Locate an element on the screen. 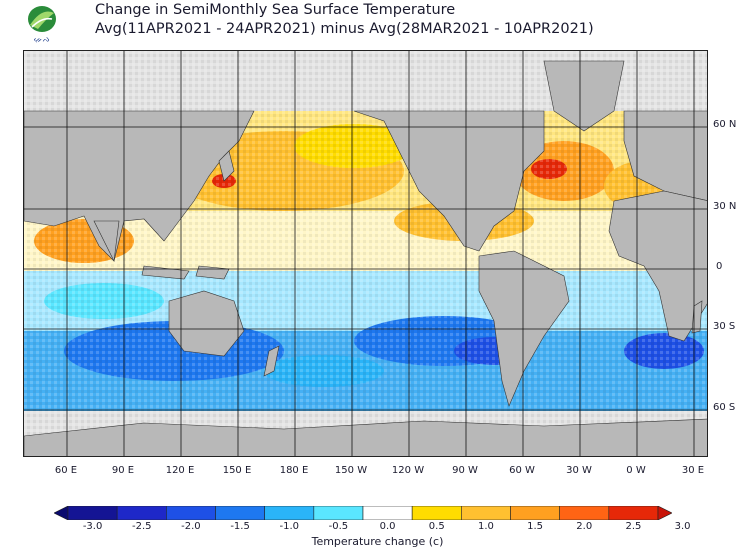 Image resolution: width=755 pixels, height=560 pixels. lon-label-90w: 90 W is located at coordinates (465, 470).